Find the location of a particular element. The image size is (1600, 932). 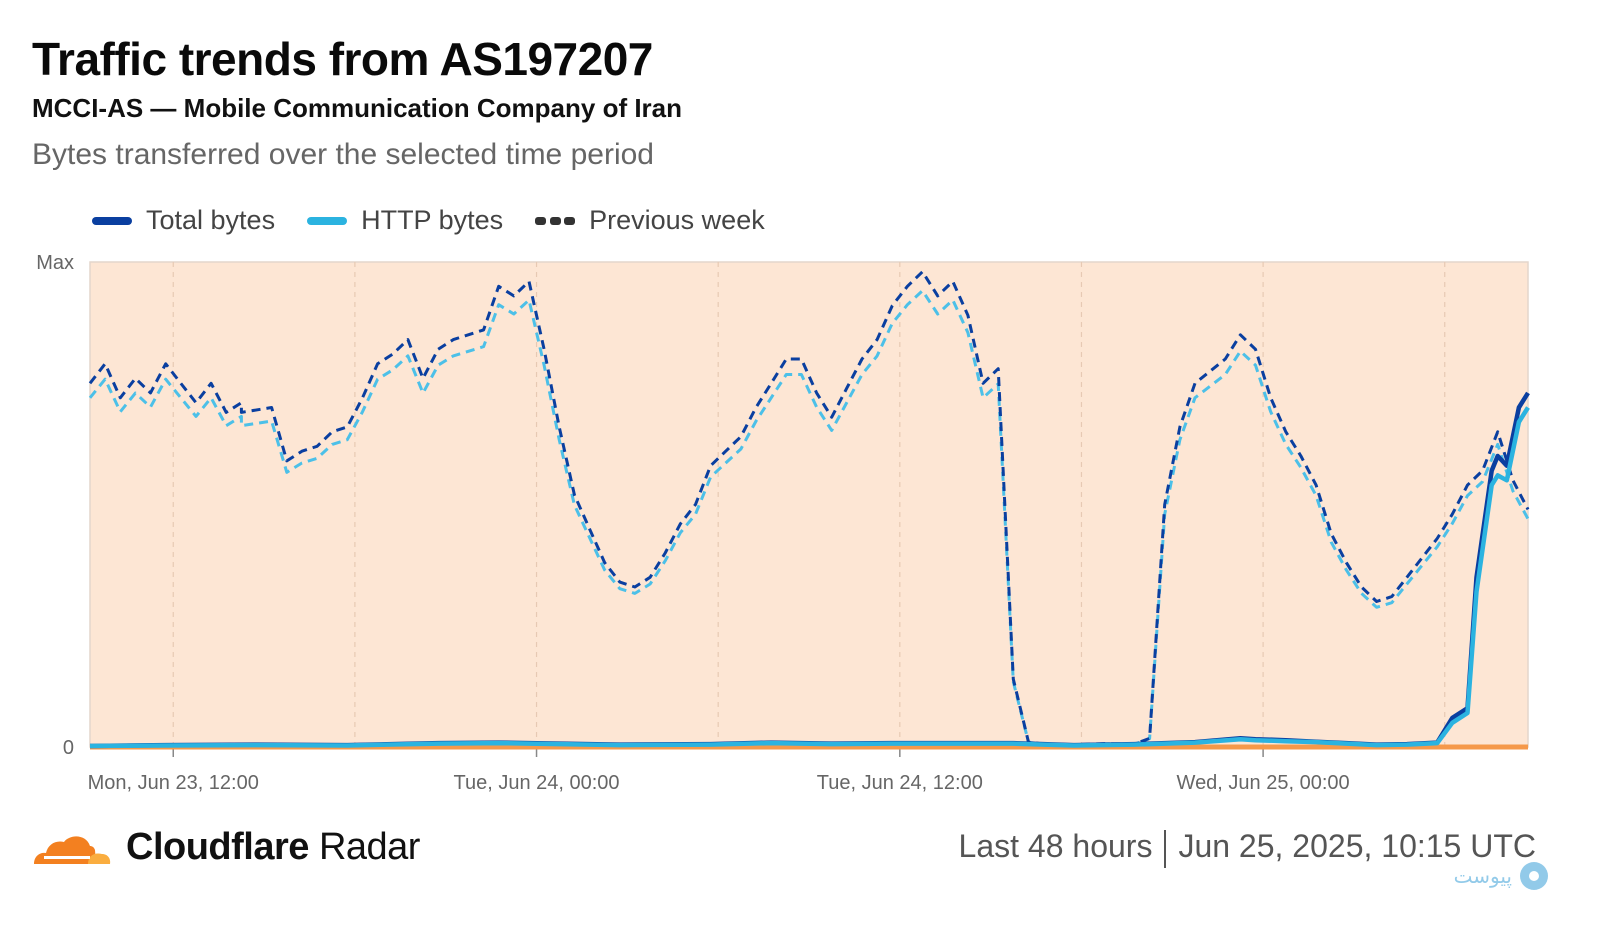

watermark: پیوست is located at coordinates (1501, 876).